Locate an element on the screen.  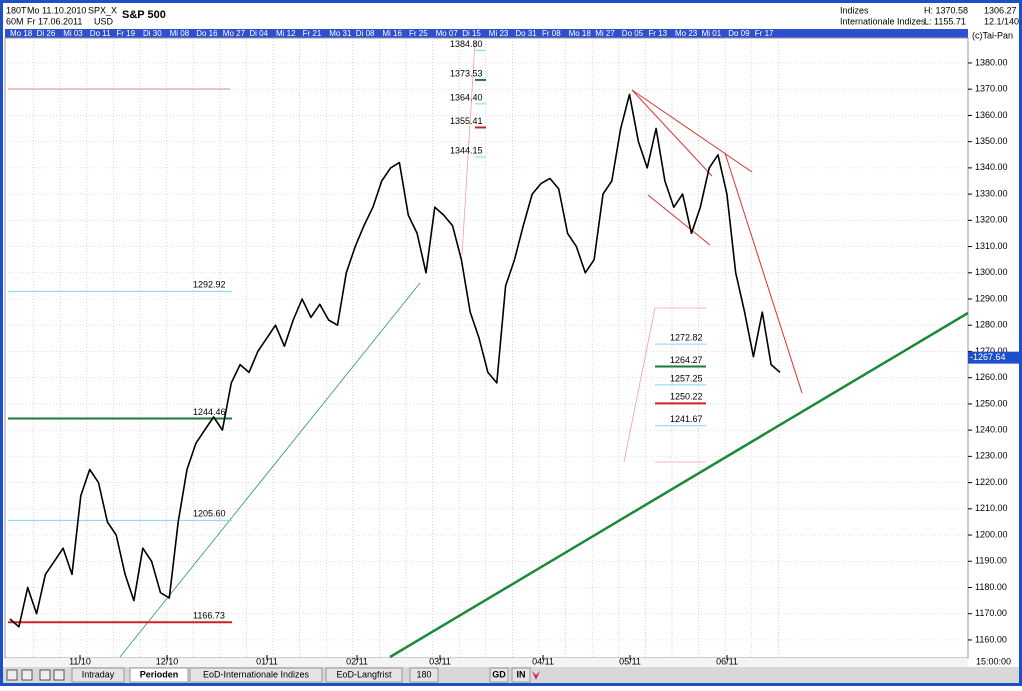
tab-label: 180 is located at coordinates (423, 674).